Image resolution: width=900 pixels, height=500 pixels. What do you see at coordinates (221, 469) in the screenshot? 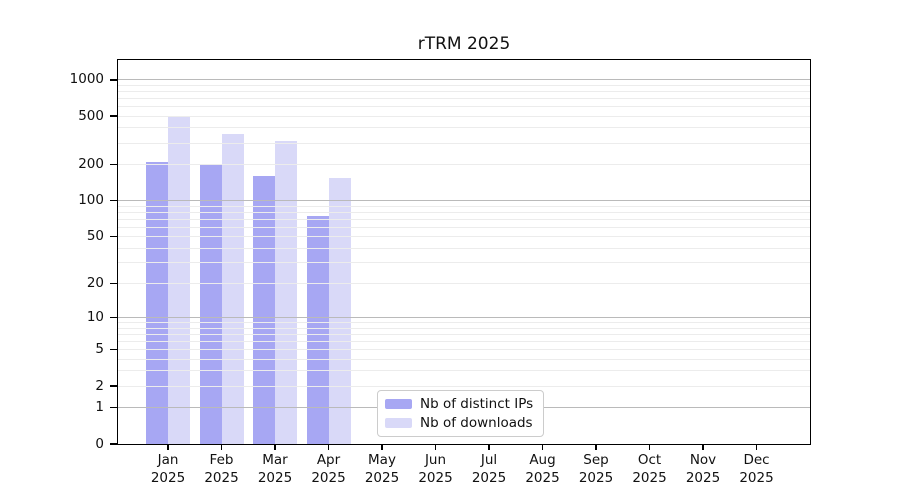
I see `x-tick-label: Feb 2025` at bounding box center [221, 469].